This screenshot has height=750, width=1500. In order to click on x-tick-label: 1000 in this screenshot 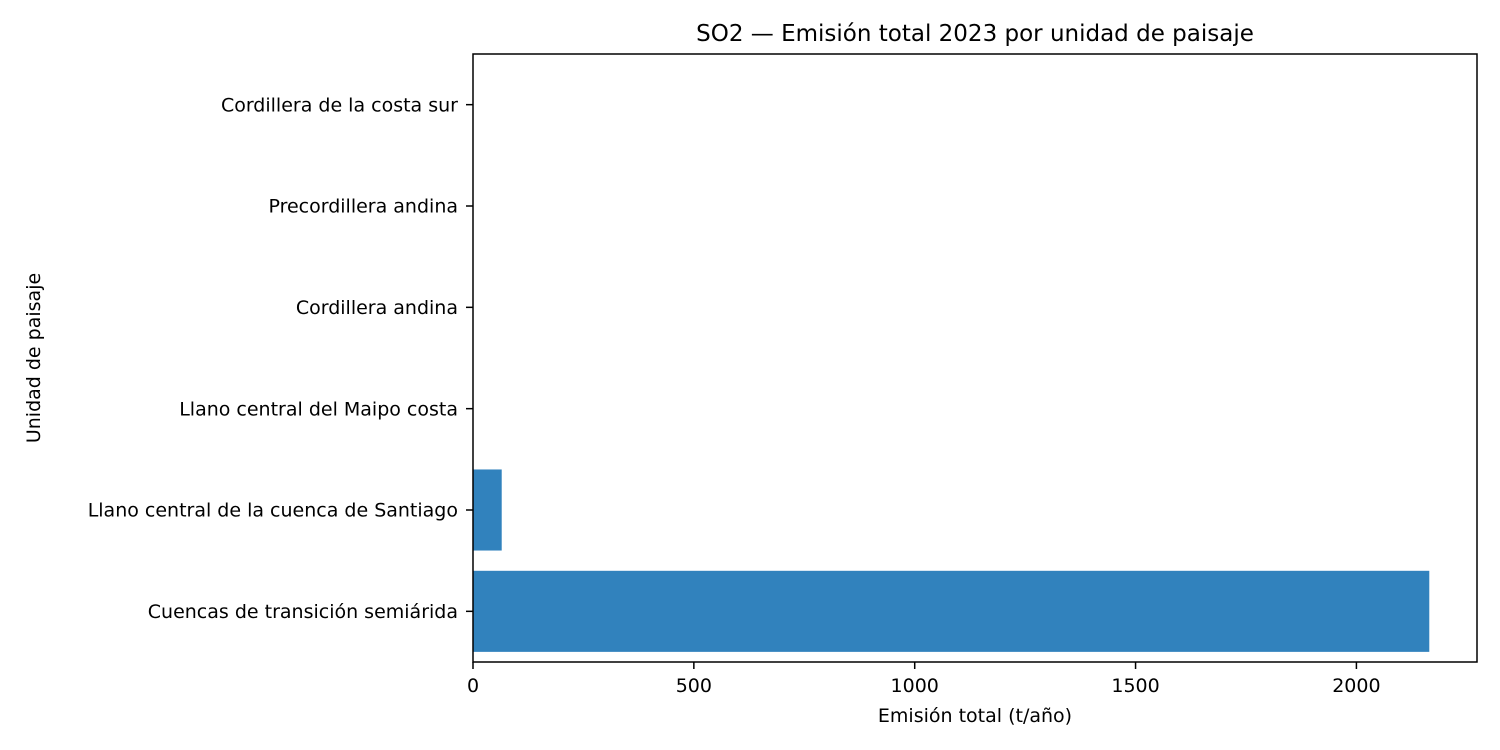, I will do `click(915, 686)`.